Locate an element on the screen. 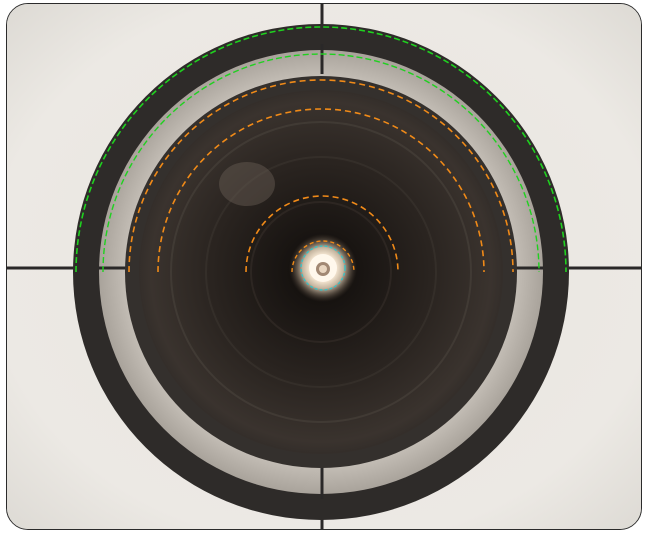  center-pinhole-inner is located at coordinates (323, 269).